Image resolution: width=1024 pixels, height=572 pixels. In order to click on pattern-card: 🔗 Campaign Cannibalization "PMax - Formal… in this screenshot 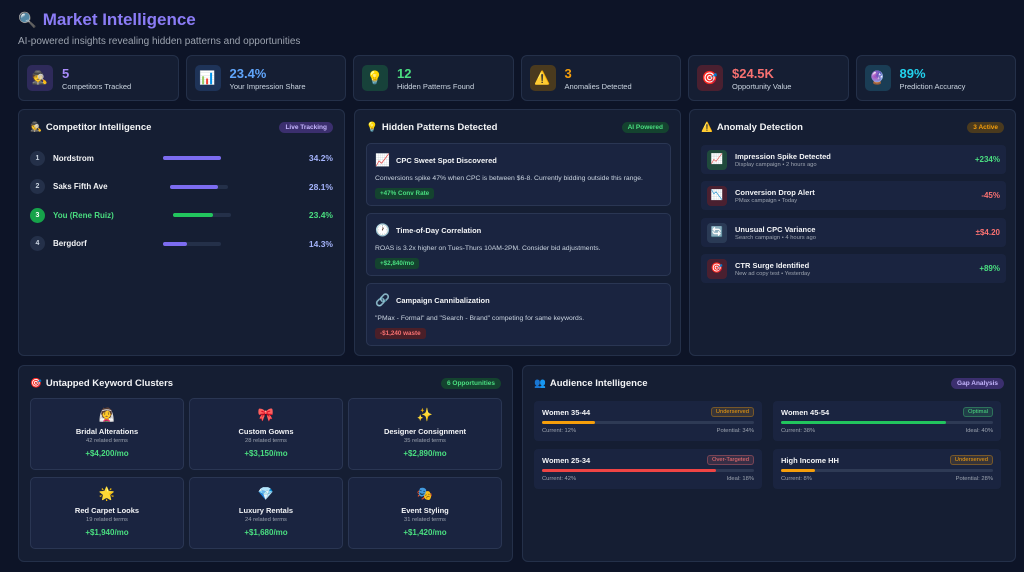, I will do `click(518, 314)`.